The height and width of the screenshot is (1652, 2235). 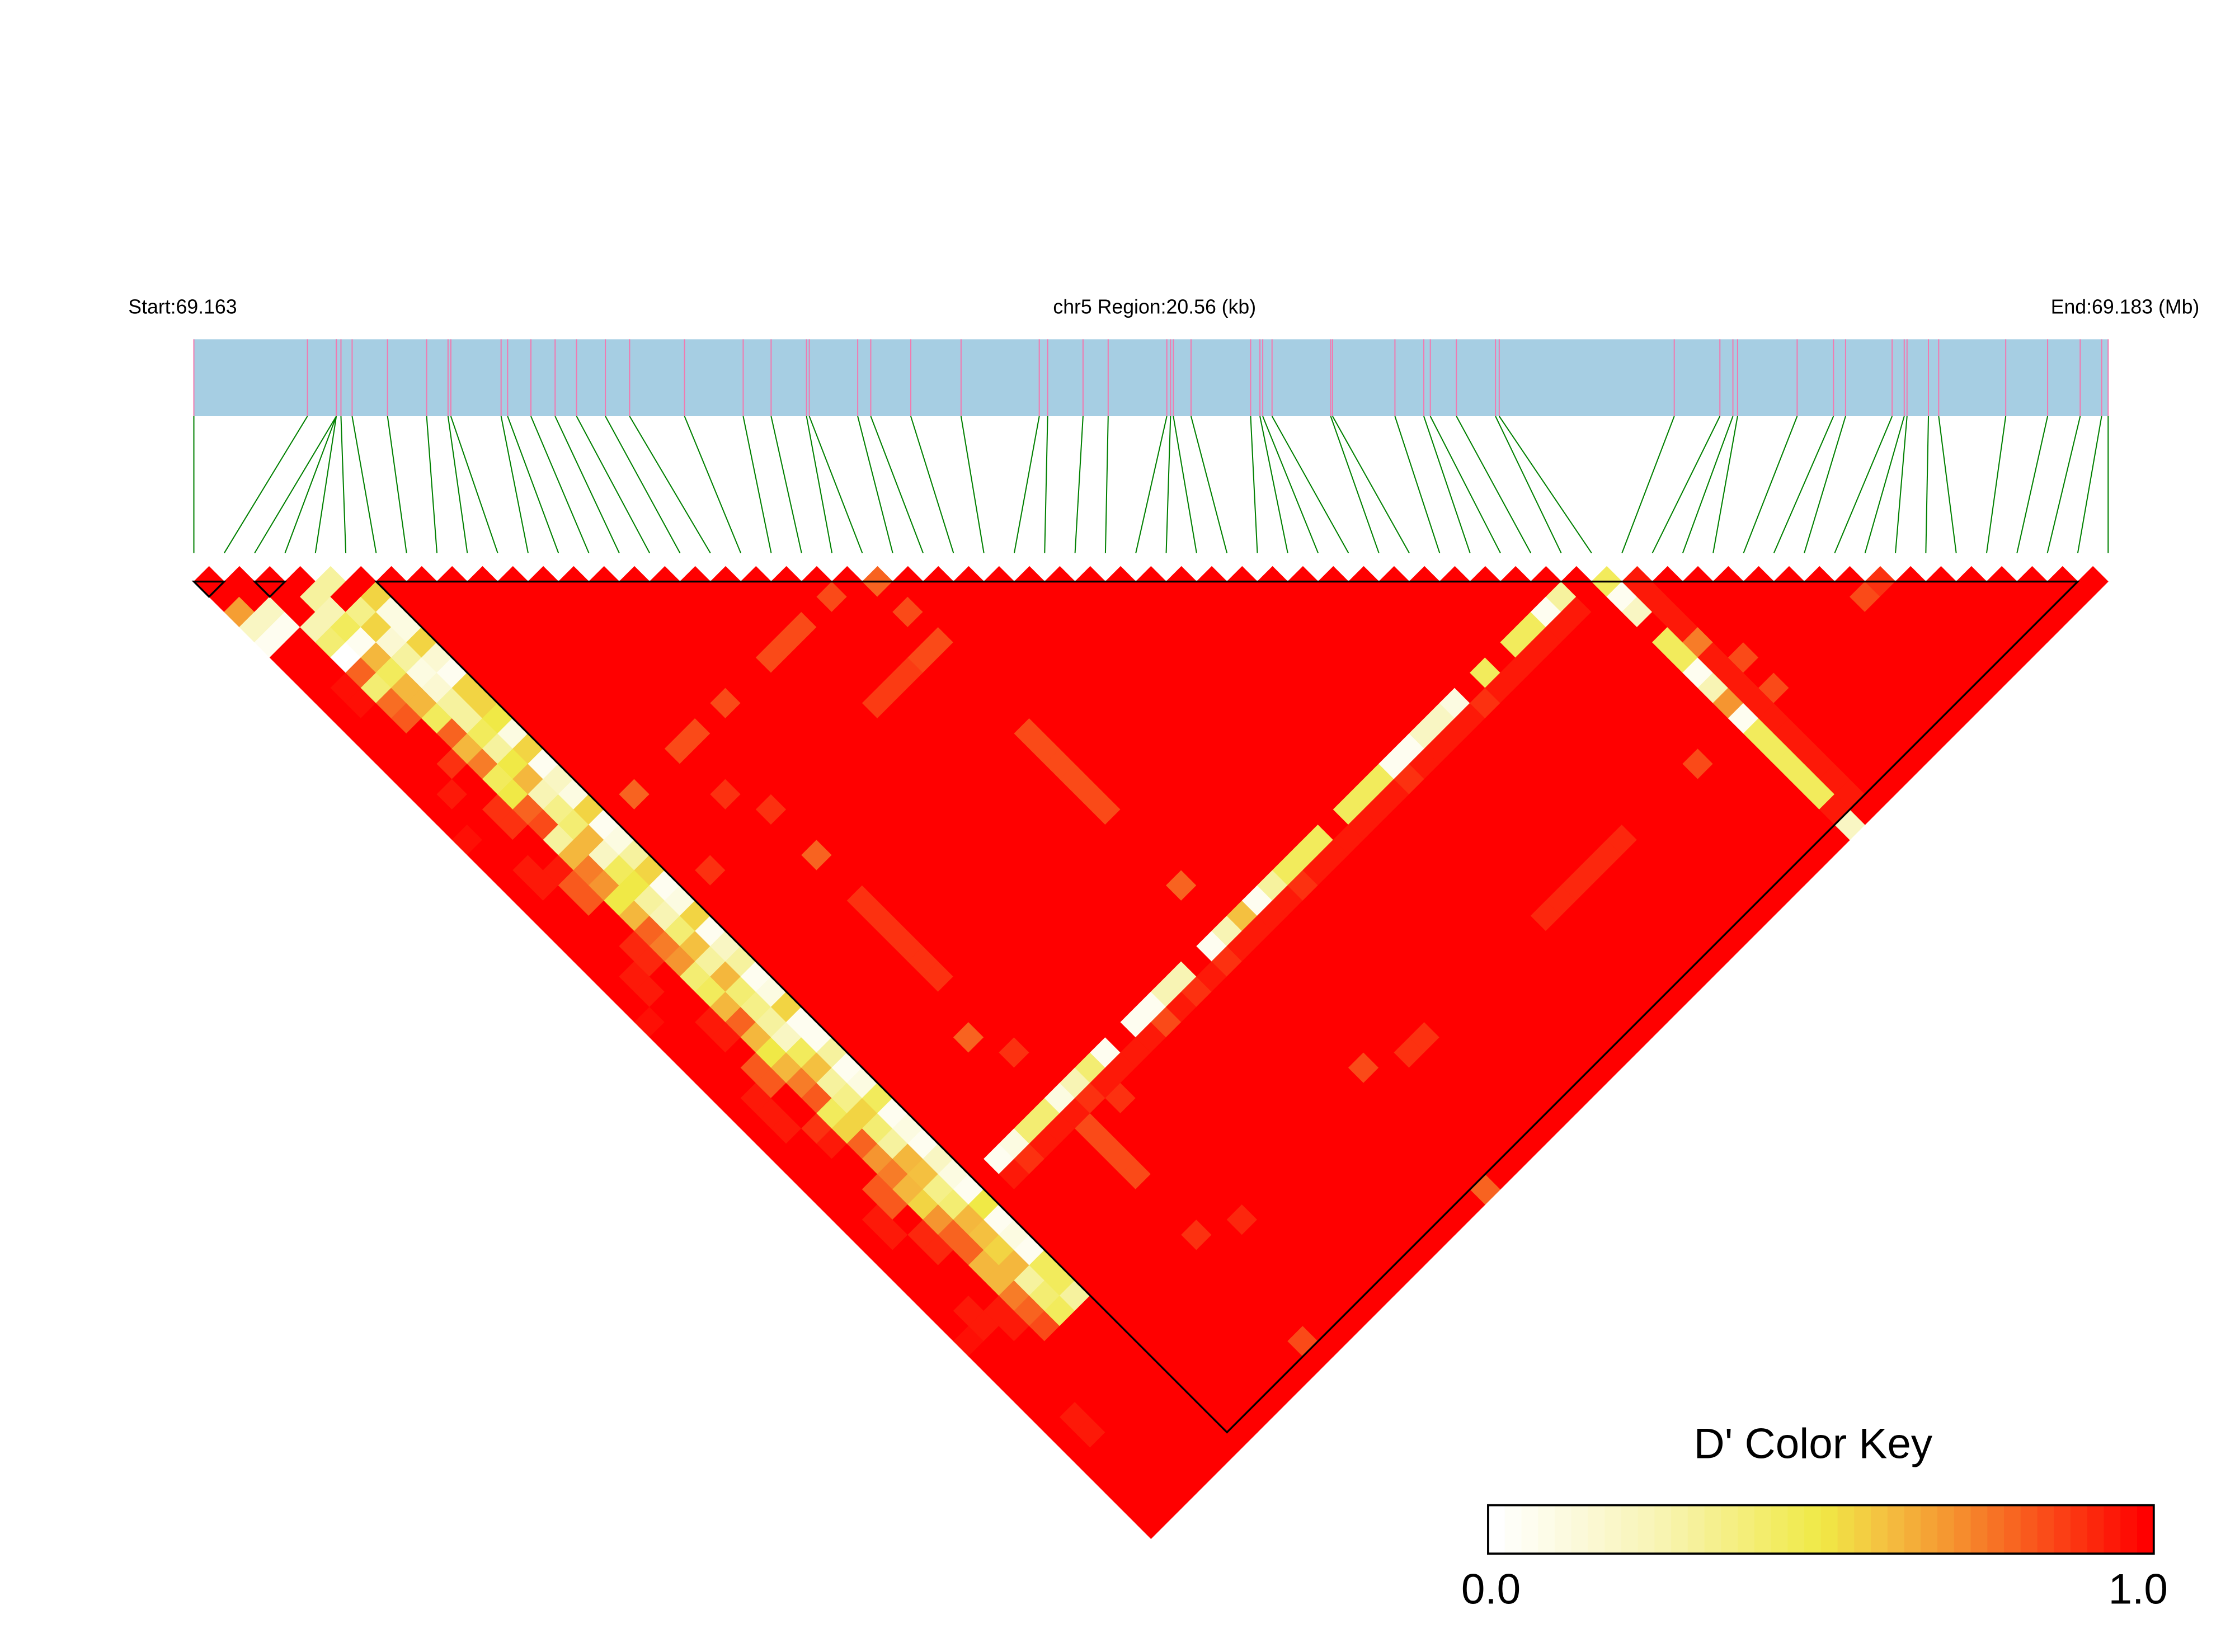 I want to click on color-key: D' Color Key 0.0 1.0, so click(x=1814, y=1517).